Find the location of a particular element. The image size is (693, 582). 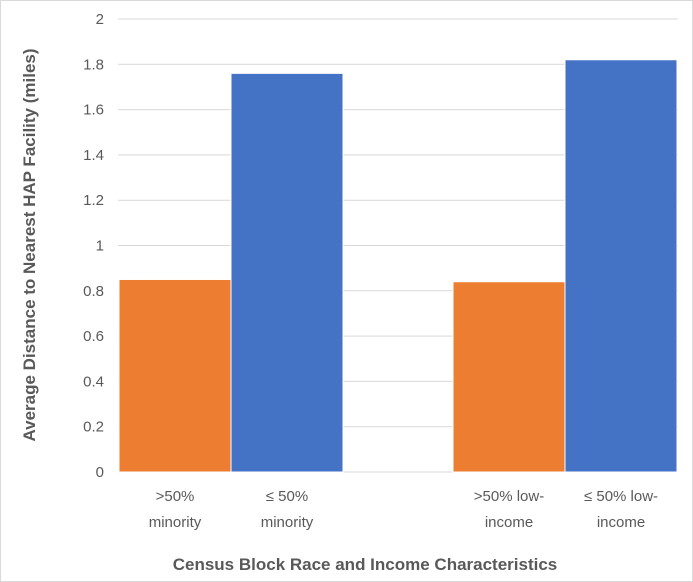

y-tick-label: 0.4 is located at coordinates (93, 381).